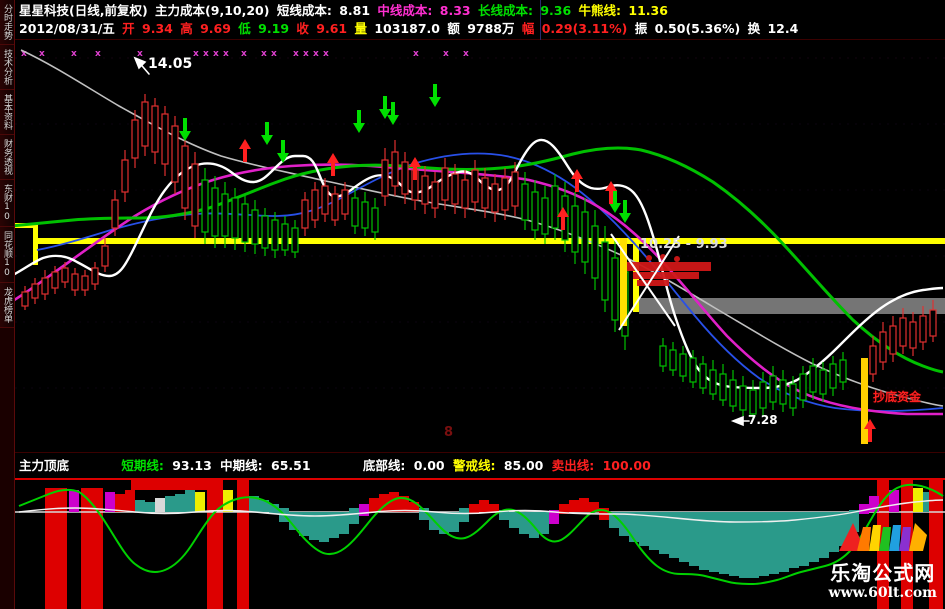 This screenshot has height=609, width=945. I want to click on indicator-title: 主力顶底, so click(44, 465).